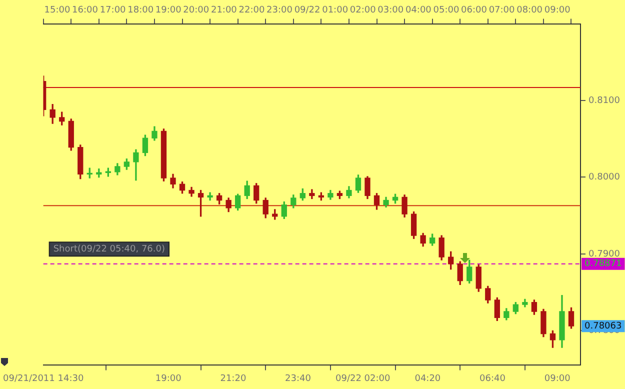  What do you see at coordinates (233, 379) in the screenshot?
I see `x-tick-label: 21:20` at bounding box center [233, 379].